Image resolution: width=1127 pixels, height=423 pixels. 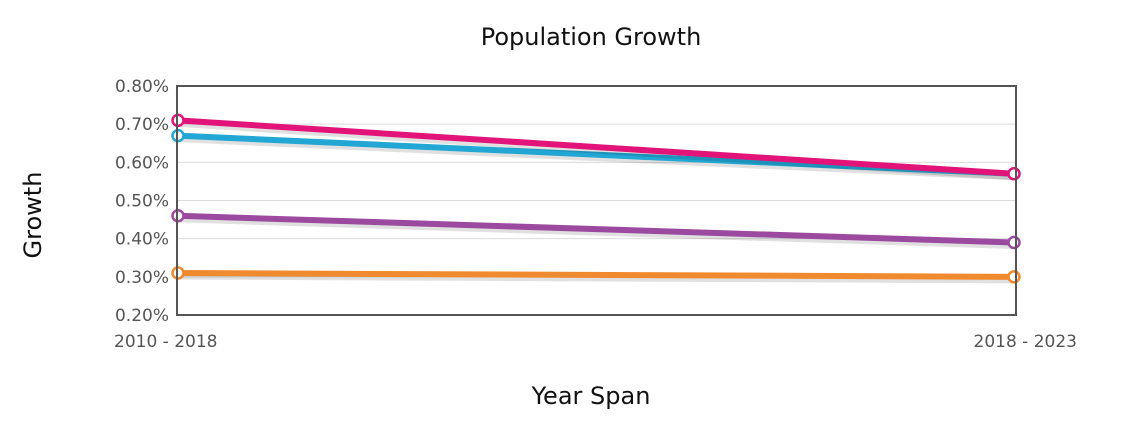 I want to click on y-tick-label: 0.50%, so click(x=142, y=202).